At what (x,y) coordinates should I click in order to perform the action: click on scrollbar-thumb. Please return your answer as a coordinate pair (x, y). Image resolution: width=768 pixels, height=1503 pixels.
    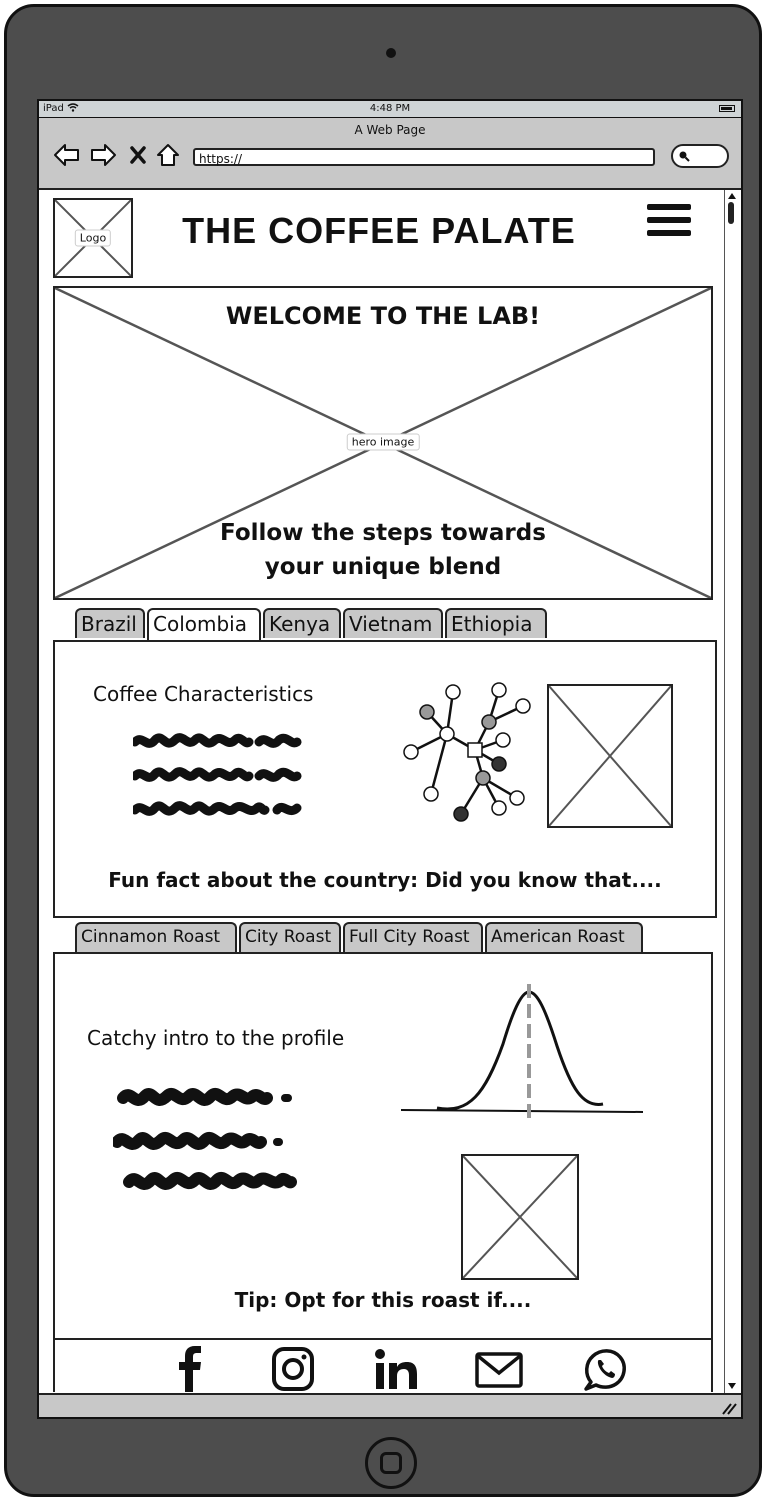
    Looking at the image, I should click on (731, 213).